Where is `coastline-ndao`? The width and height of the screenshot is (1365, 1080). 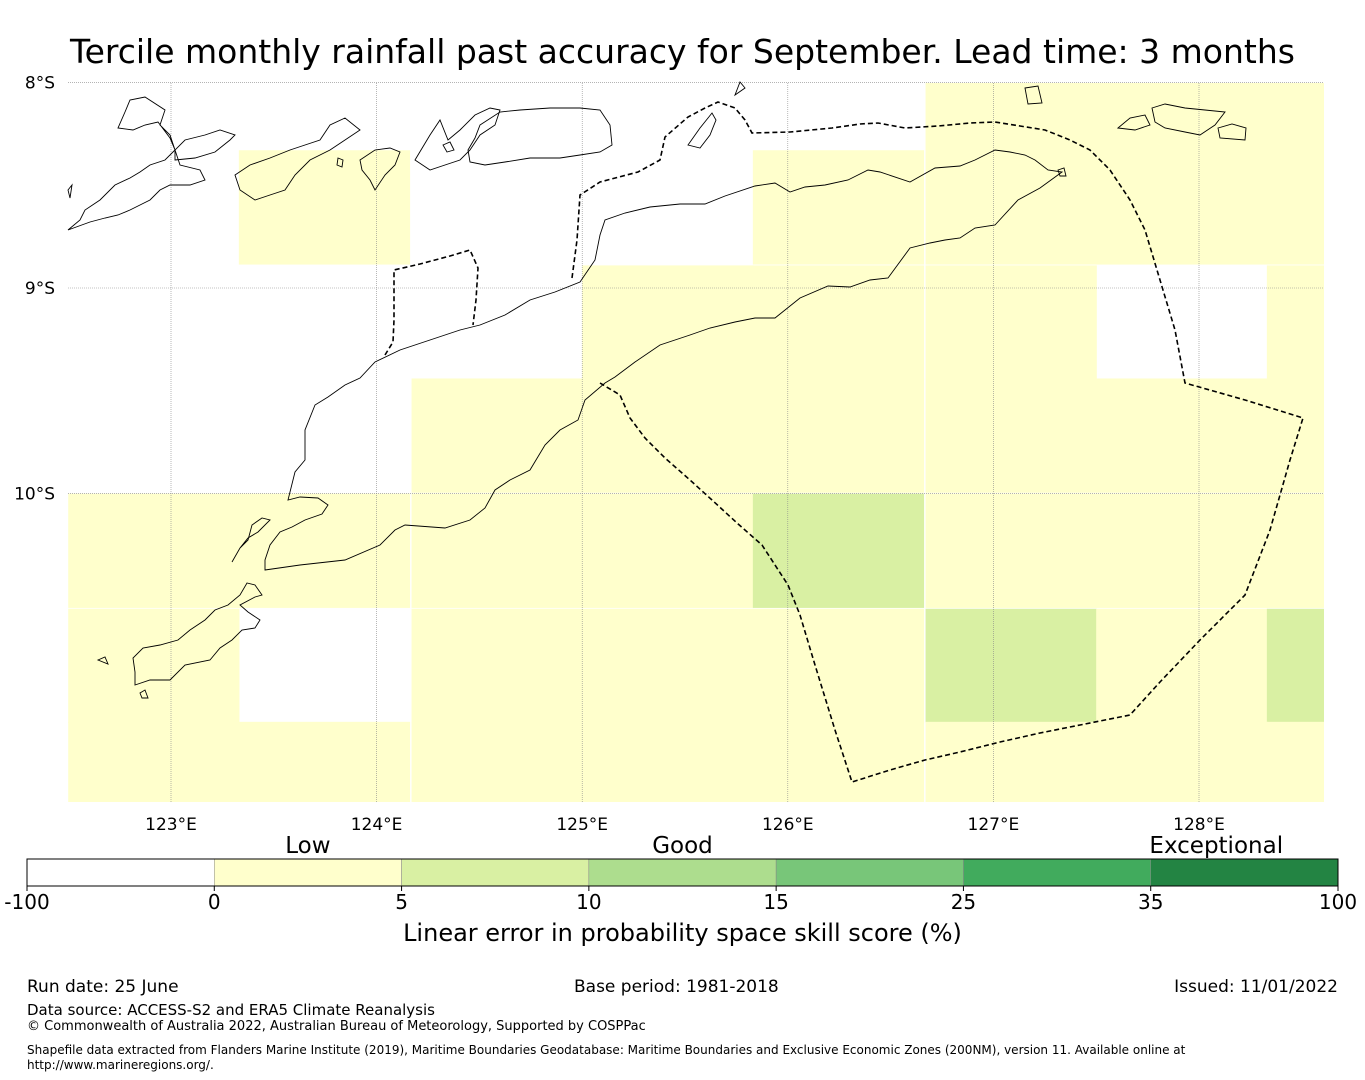 coastline-ndao is located at coordinates (102, 660).